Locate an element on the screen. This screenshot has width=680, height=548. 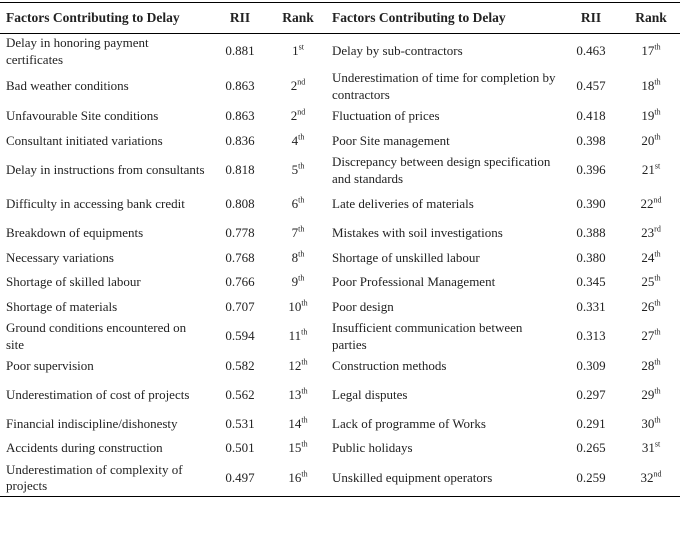
rank-cell-left: 1st is located at coordinates (297, 52).